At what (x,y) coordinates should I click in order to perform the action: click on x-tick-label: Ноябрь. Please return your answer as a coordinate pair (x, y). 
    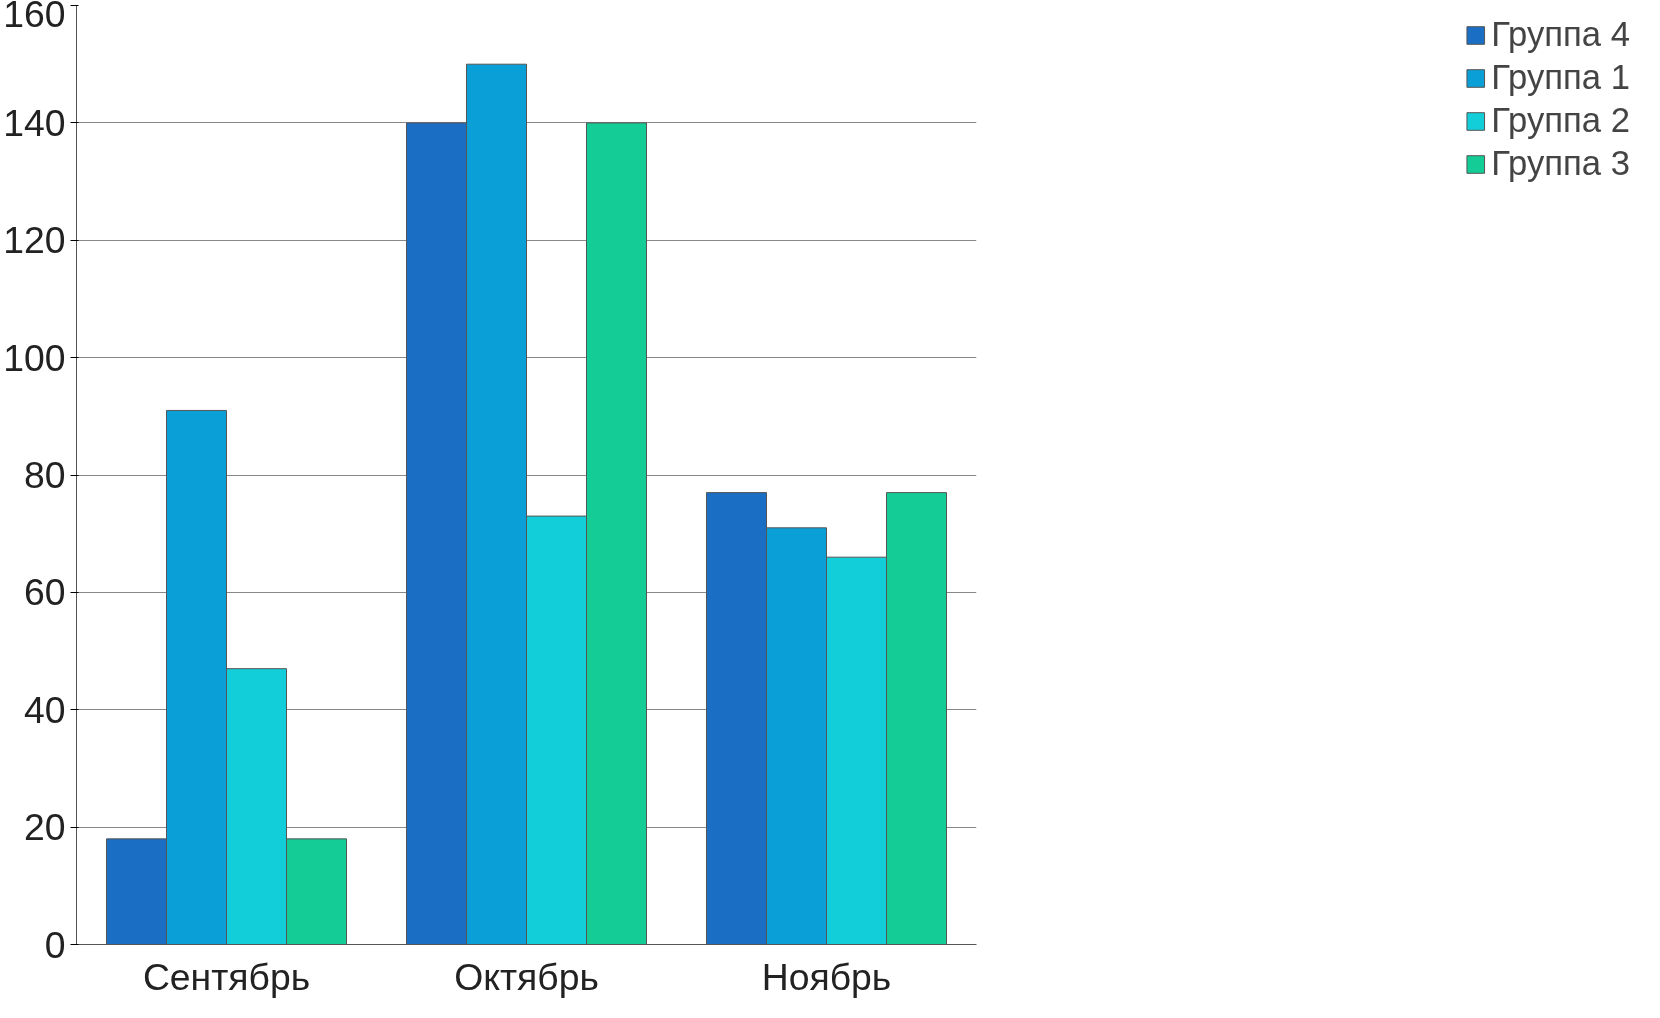
    Looking at the image, I should click on (826, 976).